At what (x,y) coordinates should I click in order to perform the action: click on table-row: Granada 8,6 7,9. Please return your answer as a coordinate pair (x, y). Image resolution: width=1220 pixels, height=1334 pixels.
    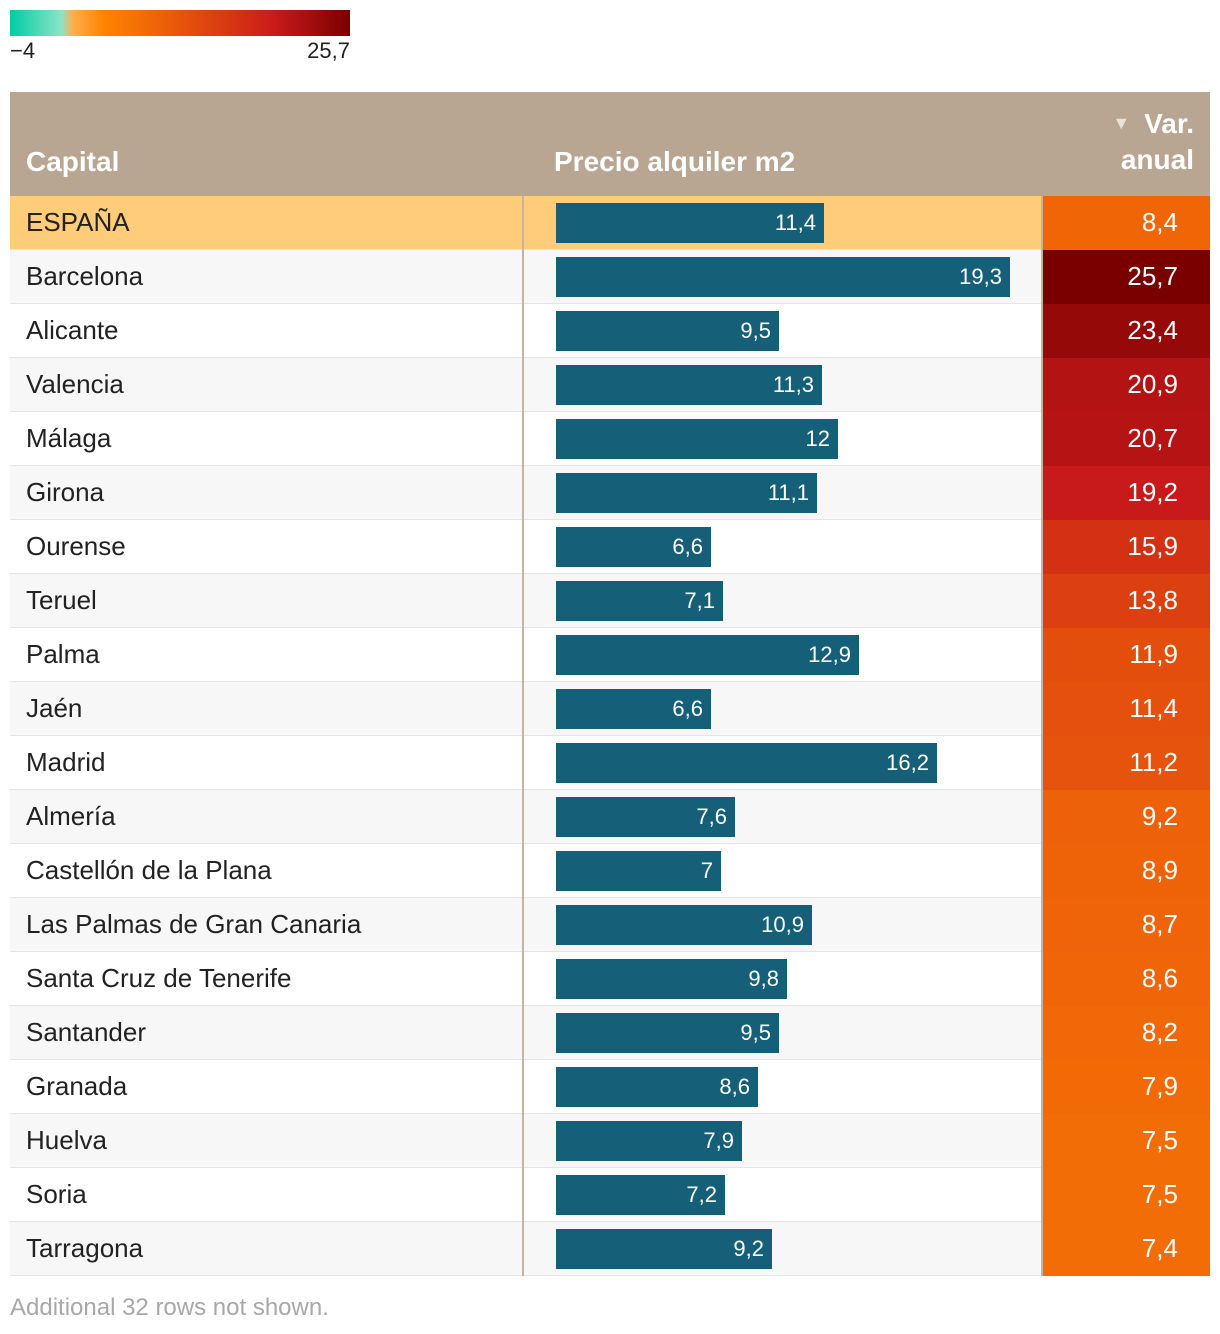
    Looking at the image, I should click on (610, 1087).